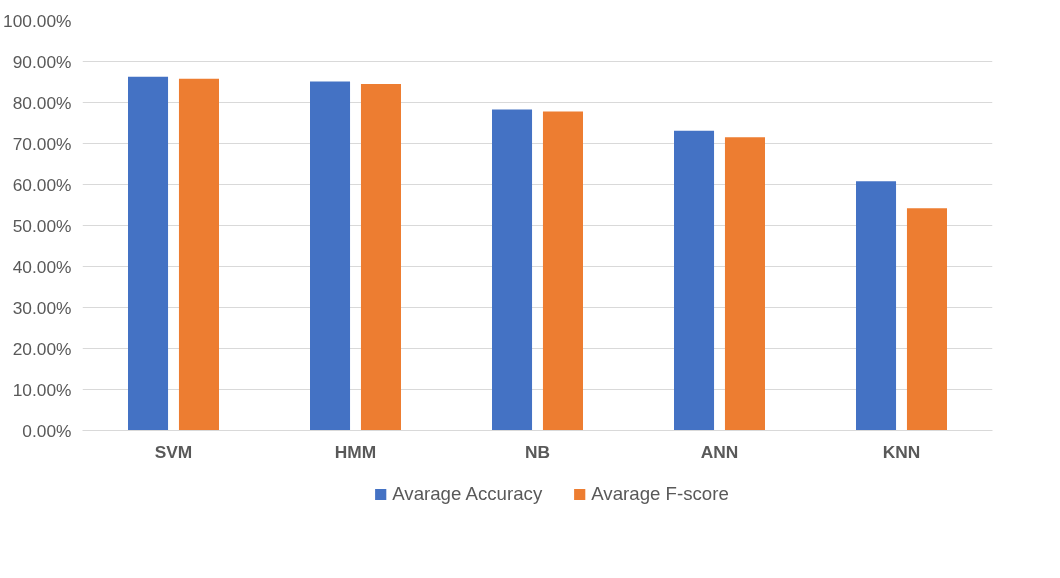  I want to click on y-tick-label: 100.00%, so click(37, 20).